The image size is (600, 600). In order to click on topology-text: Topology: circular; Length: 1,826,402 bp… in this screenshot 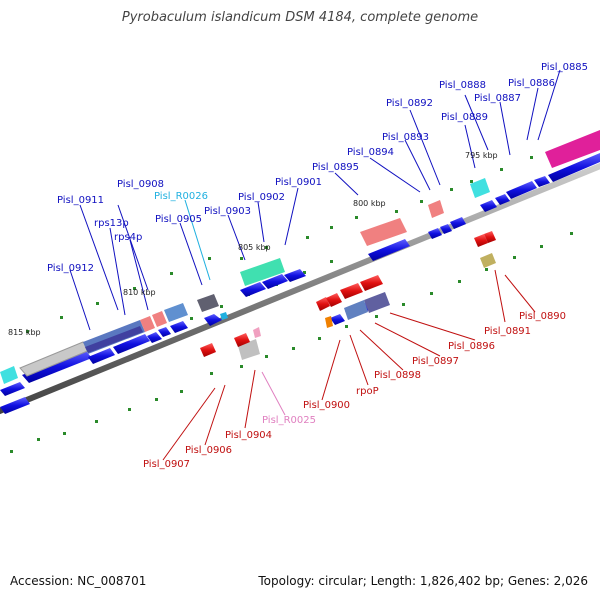, I will do `click(423, 581)`.